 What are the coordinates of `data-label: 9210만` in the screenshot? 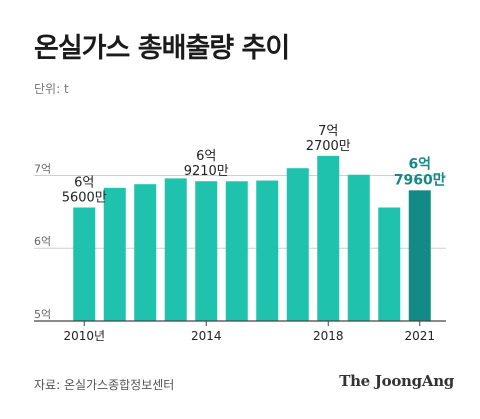 It's located at (206, 171).